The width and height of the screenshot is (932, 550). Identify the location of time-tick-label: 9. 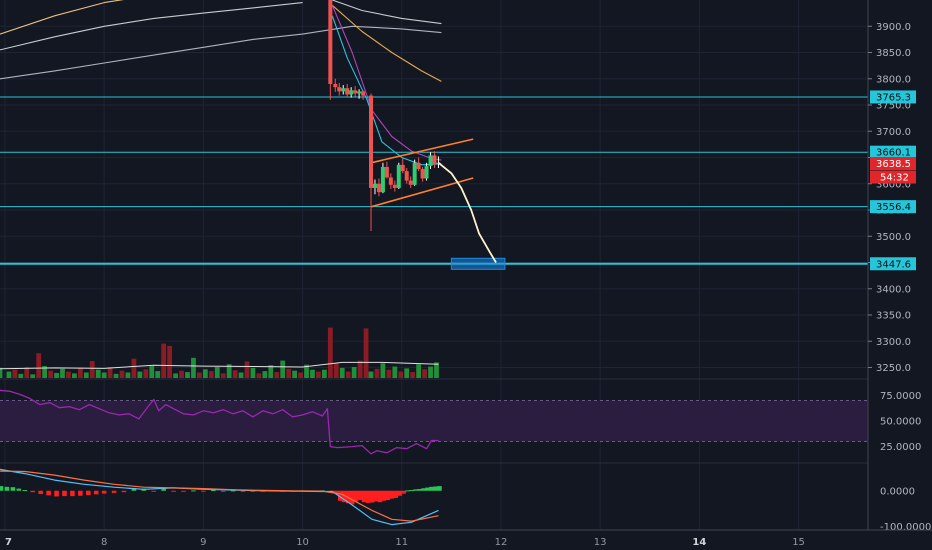
(203, 542).